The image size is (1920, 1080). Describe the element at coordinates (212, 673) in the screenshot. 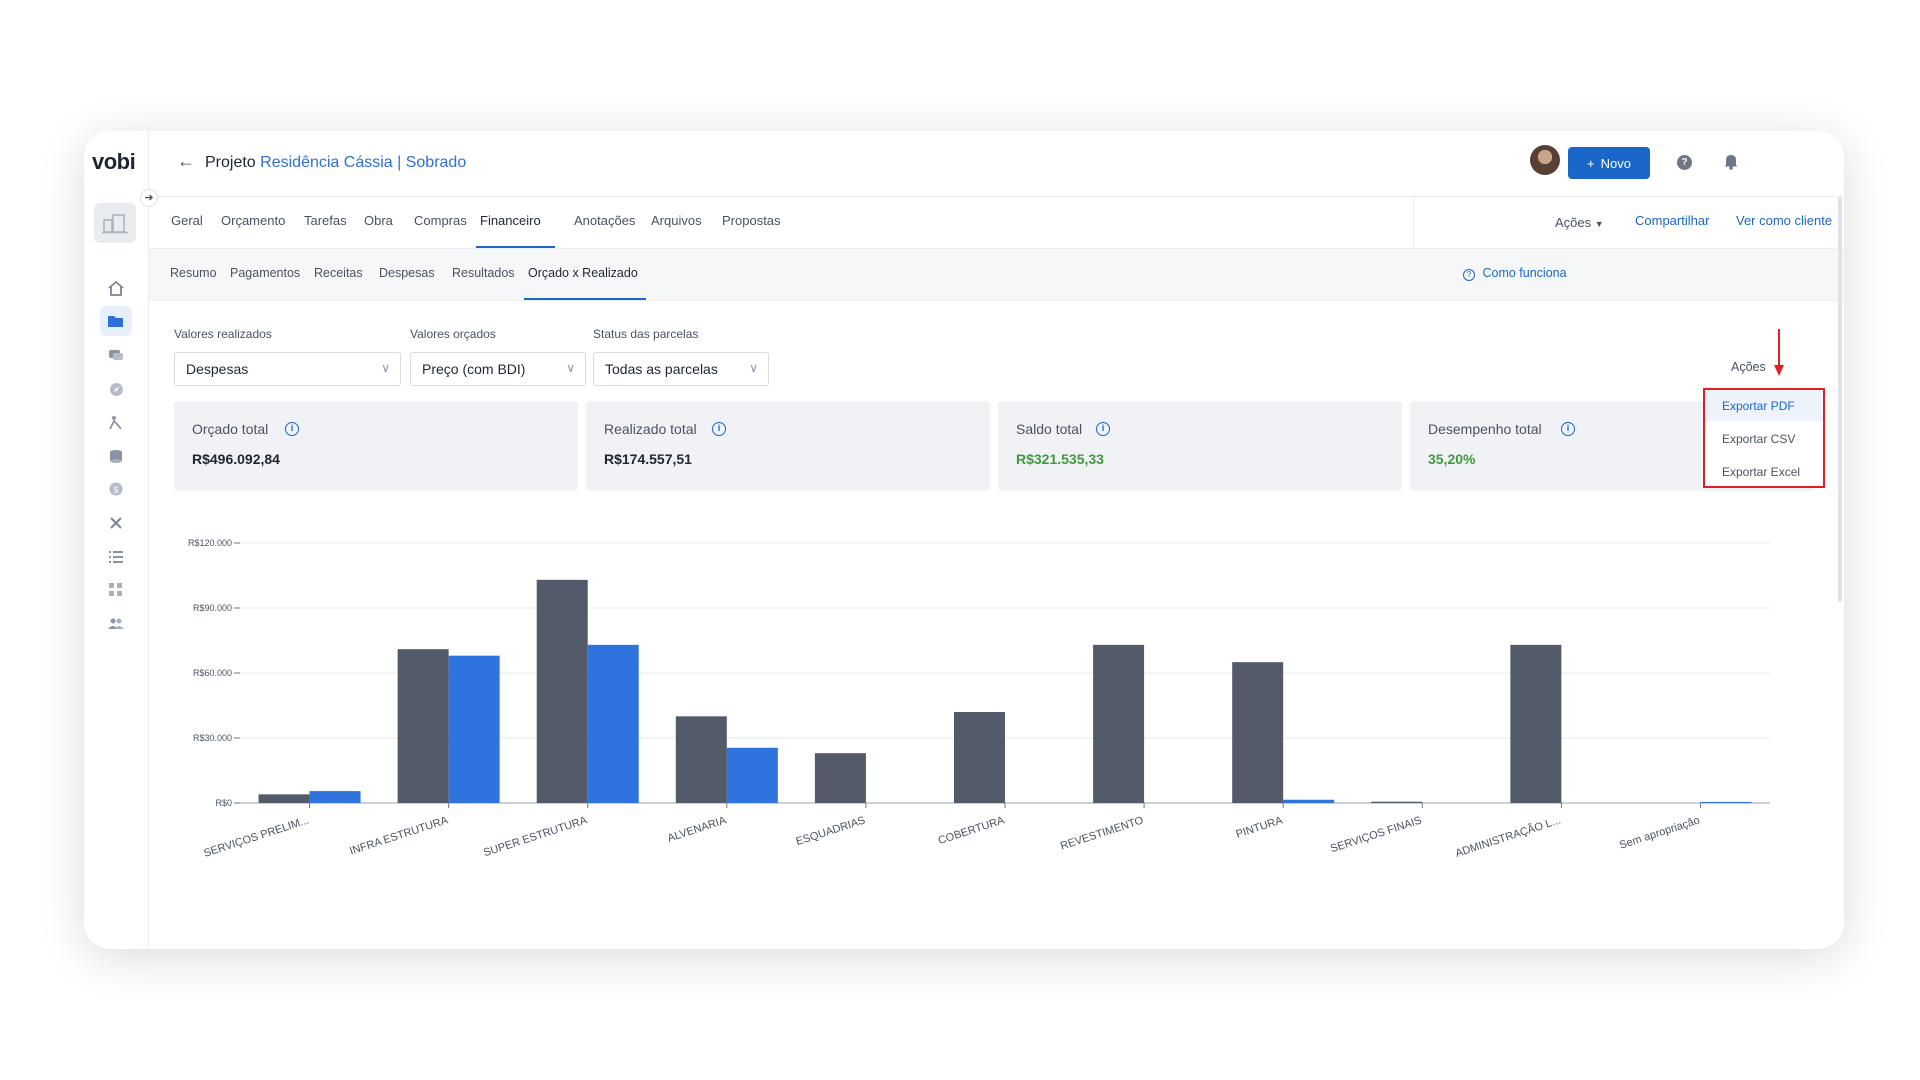

I see `y-tick-label: R$60.000` at that location.